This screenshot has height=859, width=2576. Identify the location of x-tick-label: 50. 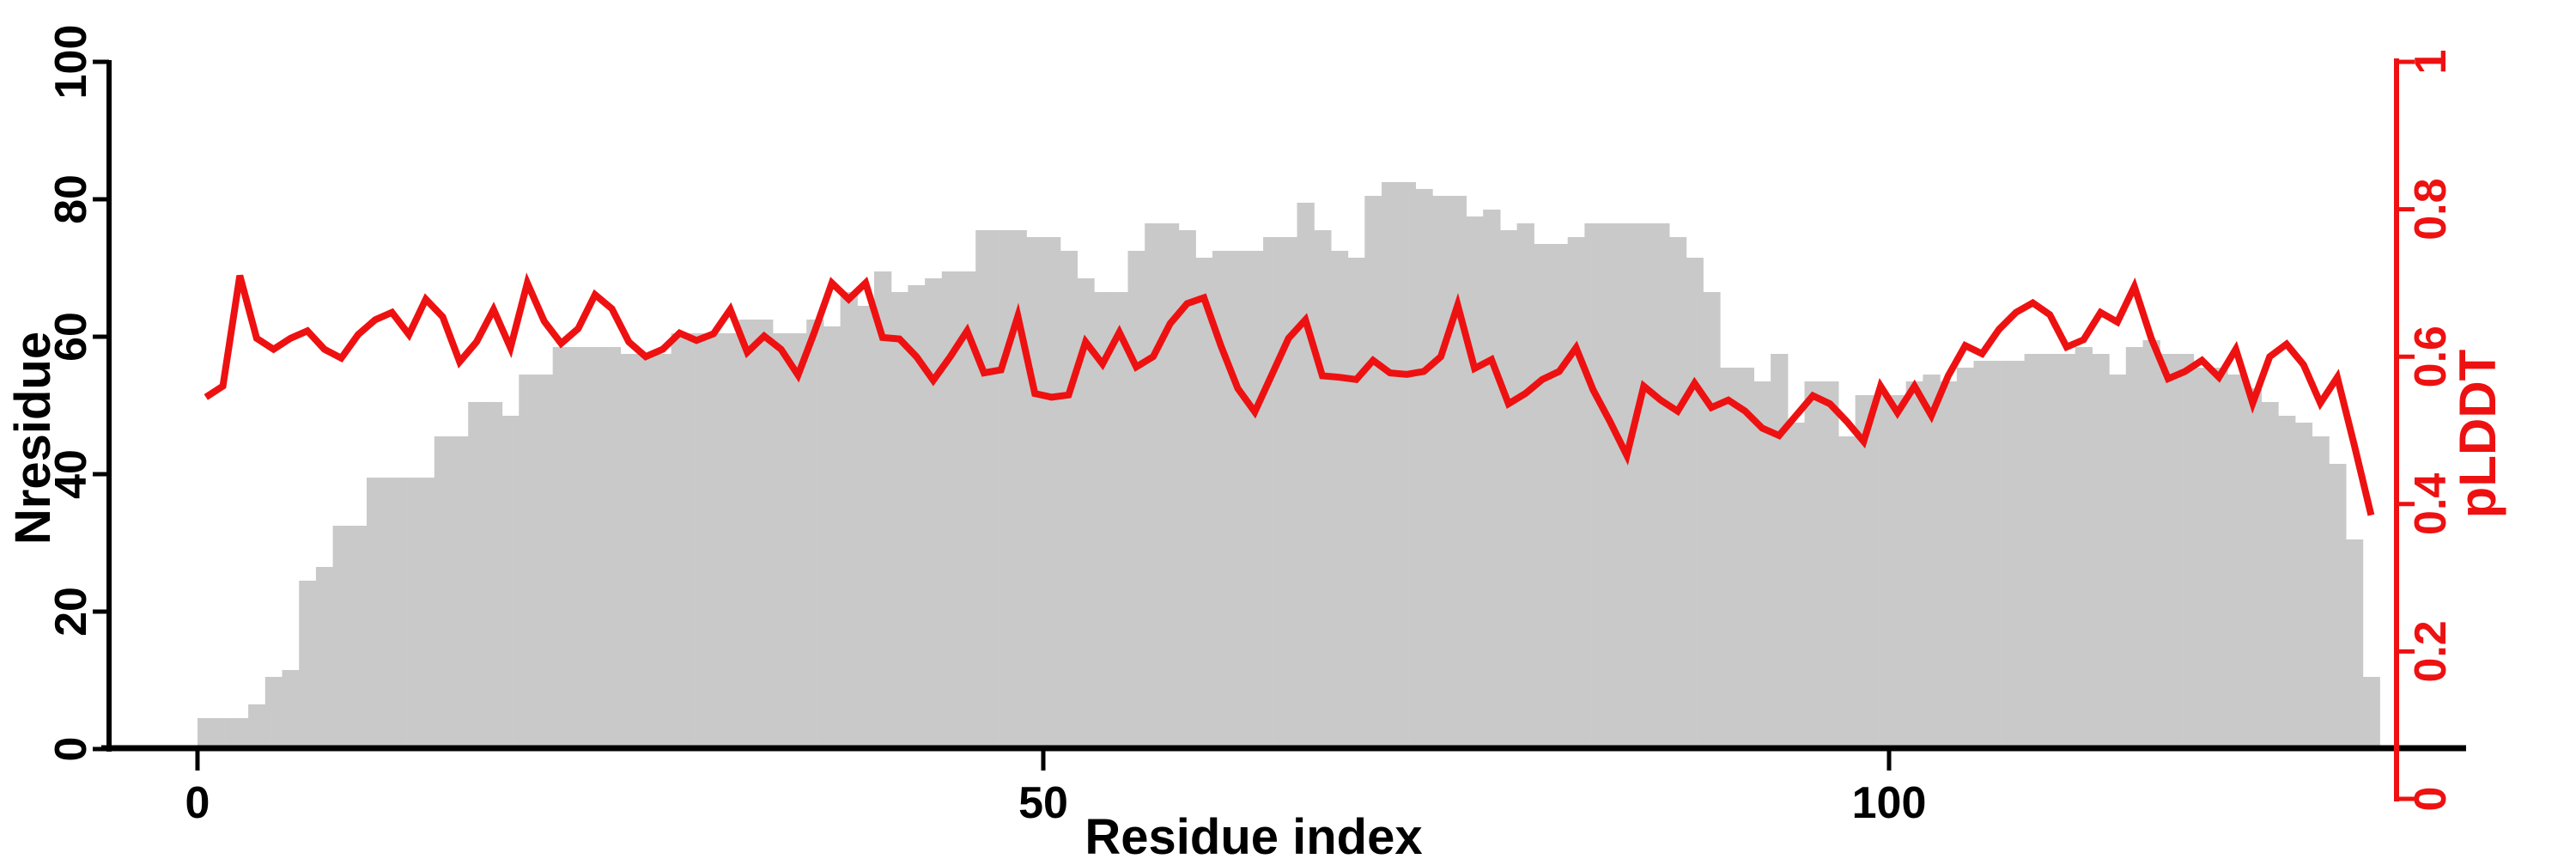
(1043, 803).